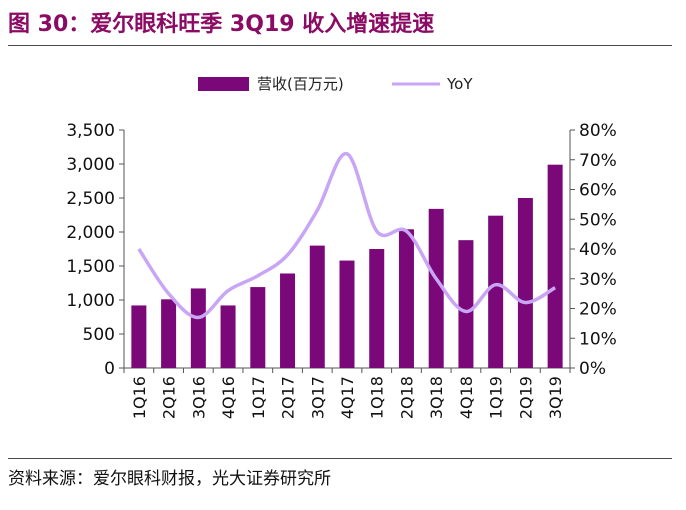 This screenshot has height=510, width=686. What do you see at coordinates (258, 397) in the screenshot?
I see `x-tick-label: 1Q17` at bounding box center [258, 397].